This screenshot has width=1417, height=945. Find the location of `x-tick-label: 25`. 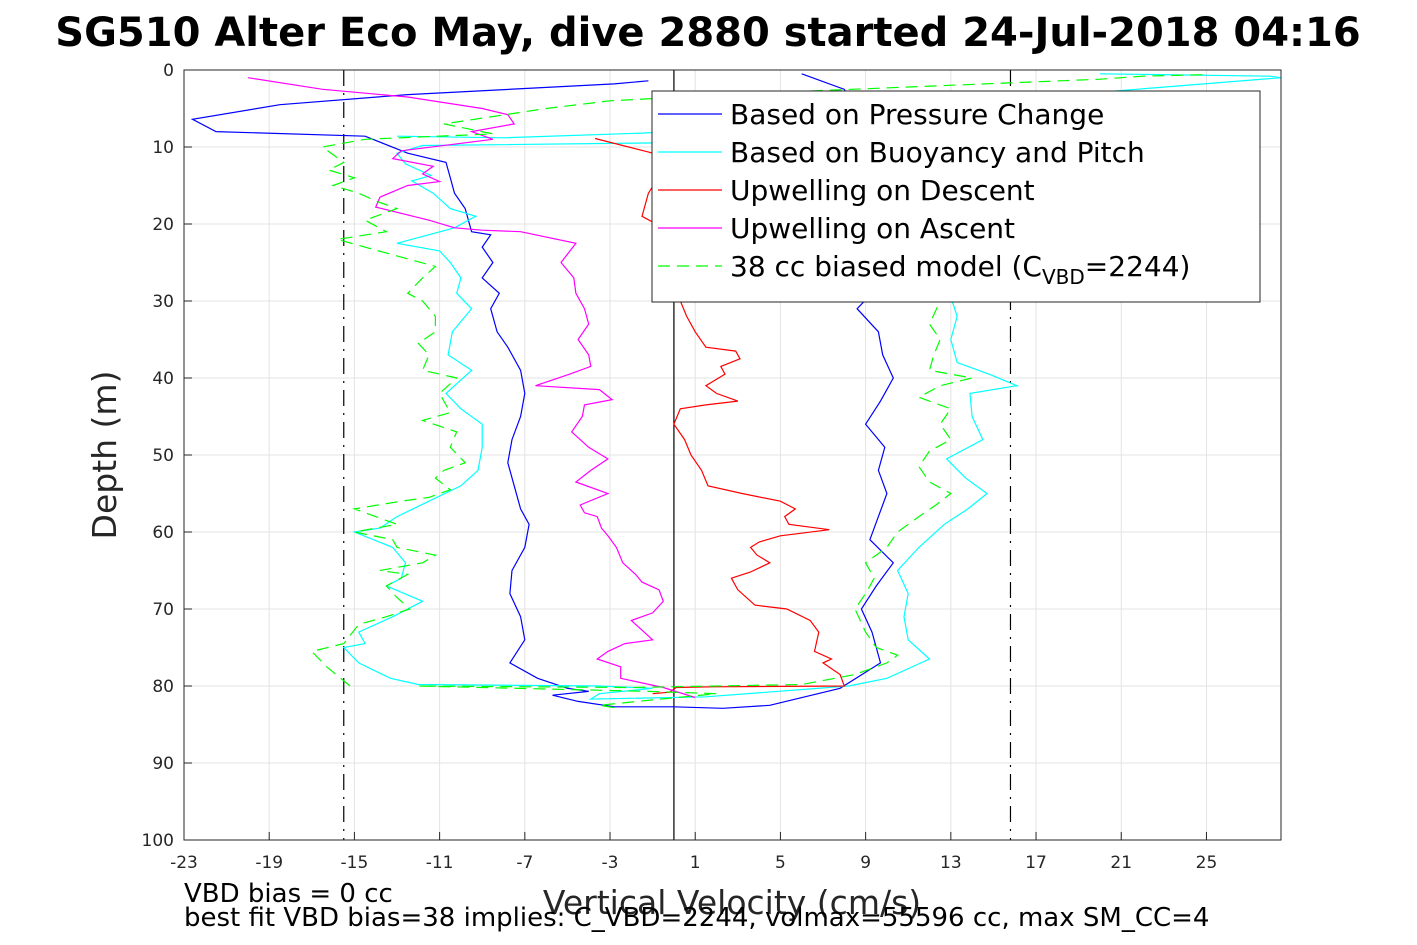

x-tick-label: 25 is located at coordinates (1207, 863).